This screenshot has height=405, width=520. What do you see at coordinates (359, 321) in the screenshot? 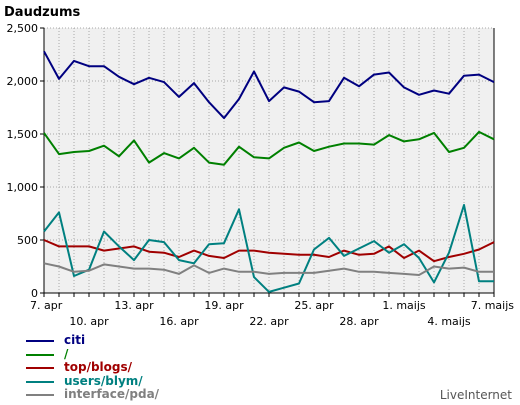
I see `x-tick-label: 28. apr` at bounding box center [359, 321].